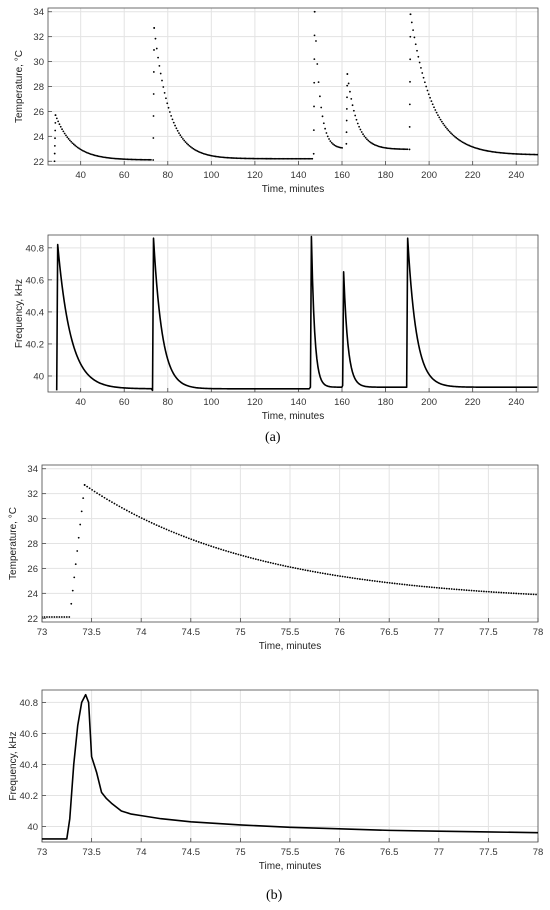  Describe the element at coordinates (32, 594) in the screenshot. I see `y-tick-label: 24` at that location.